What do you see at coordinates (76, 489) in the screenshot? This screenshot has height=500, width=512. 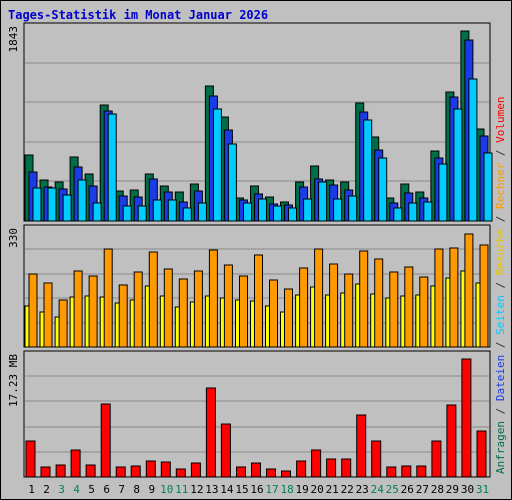 I see `x-tick-label: 4` at bounding box center [76, 489].